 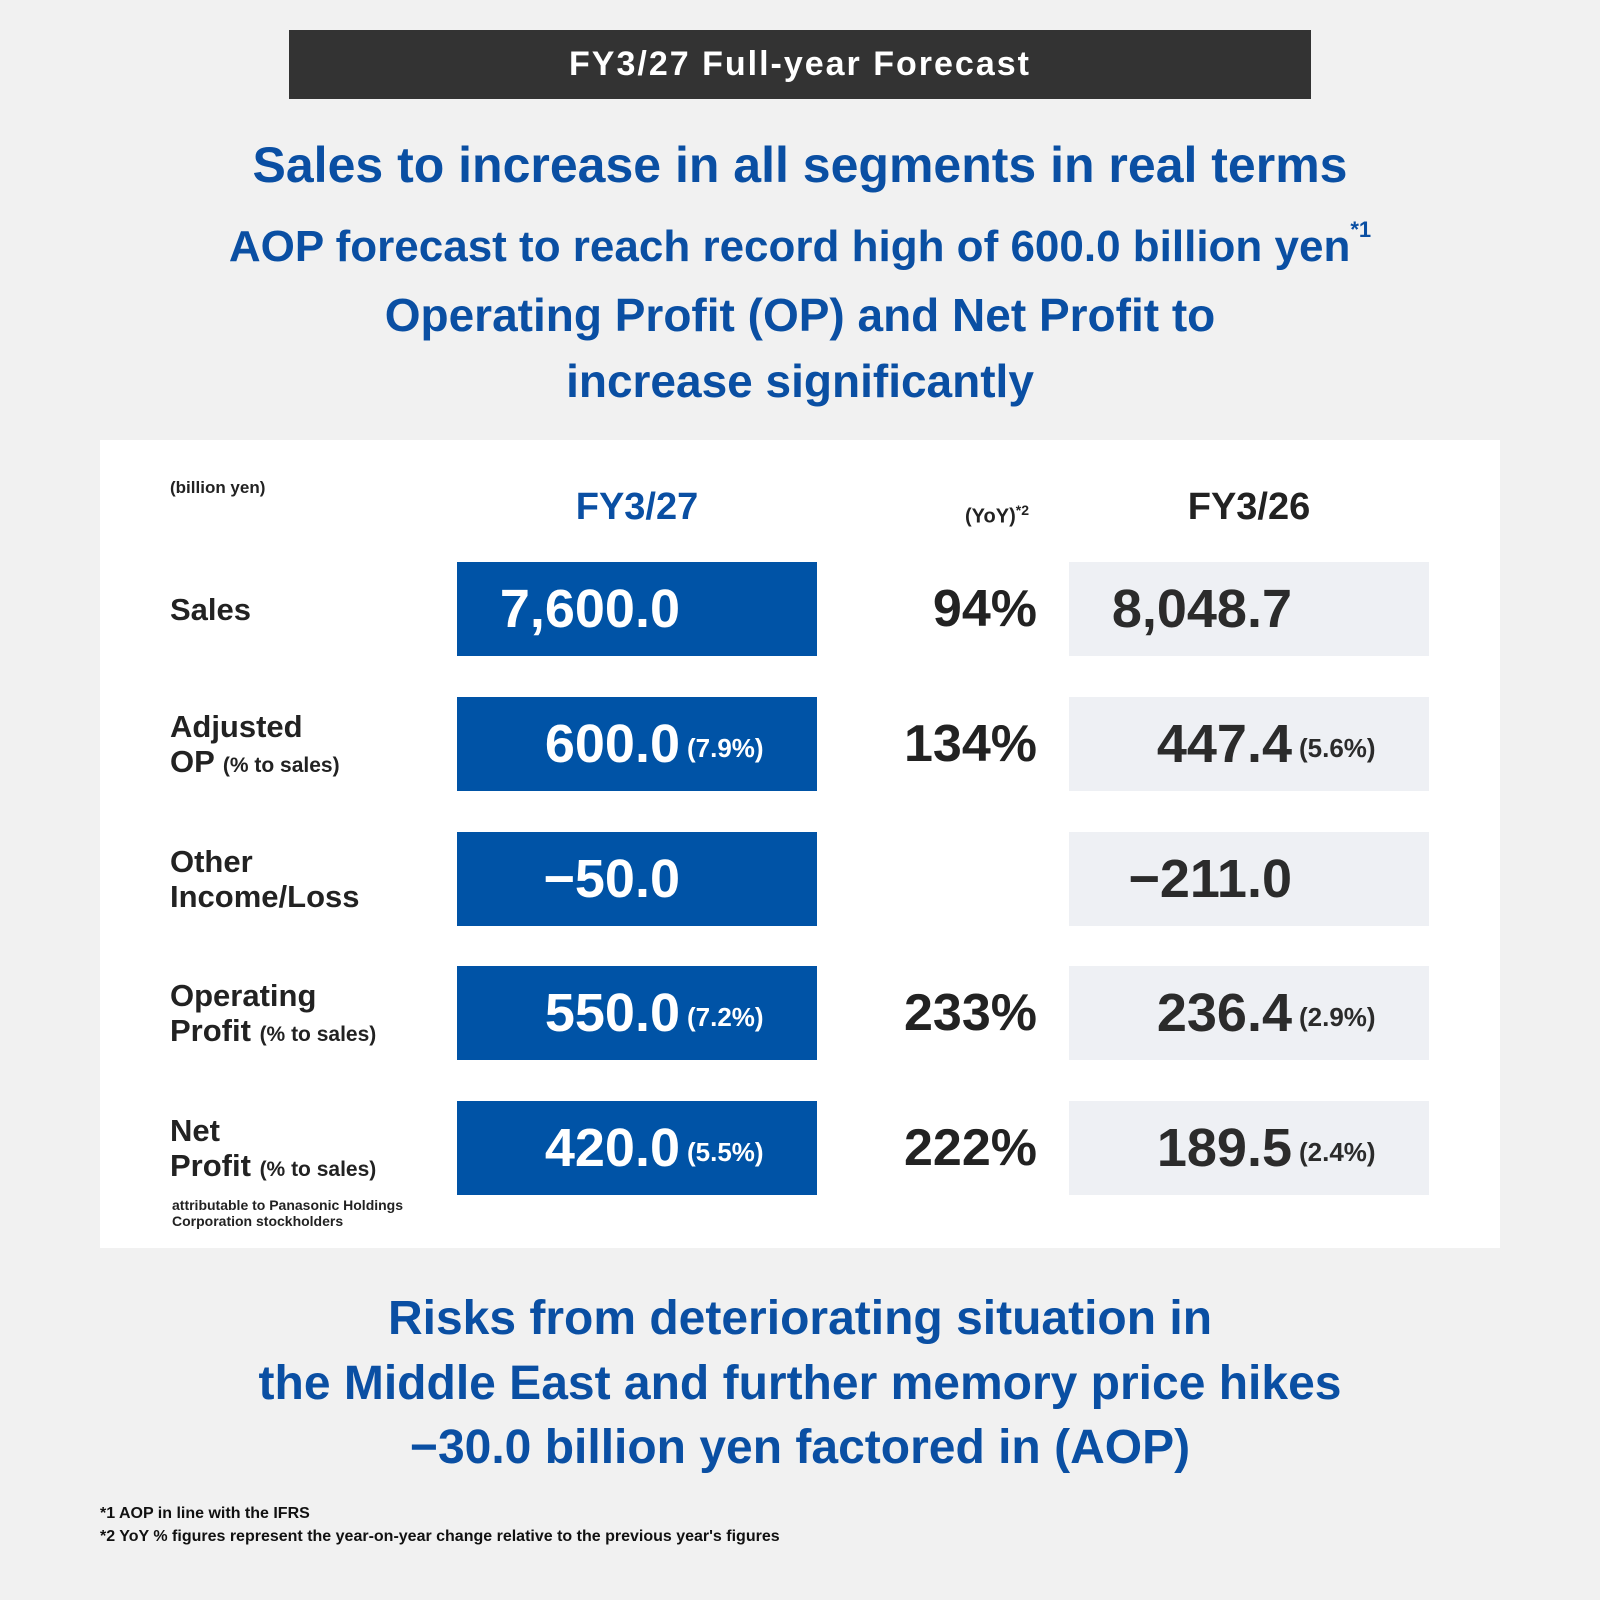 I want to click on yoy-value: 134%, so click(x=970, y=744).